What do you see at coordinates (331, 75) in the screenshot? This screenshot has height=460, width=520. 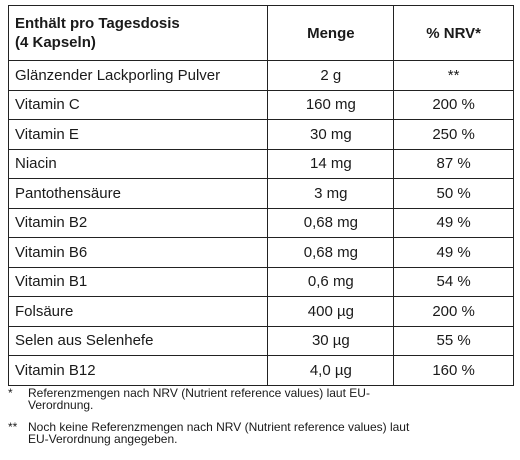 I see `amount: 2 g` at bounding box center [331, 75].